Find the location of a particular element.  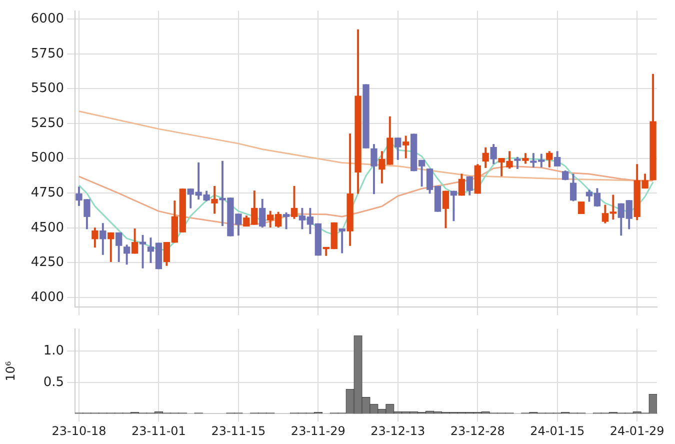

y-tick-label: 4250 is located at coordinates (47, 262).